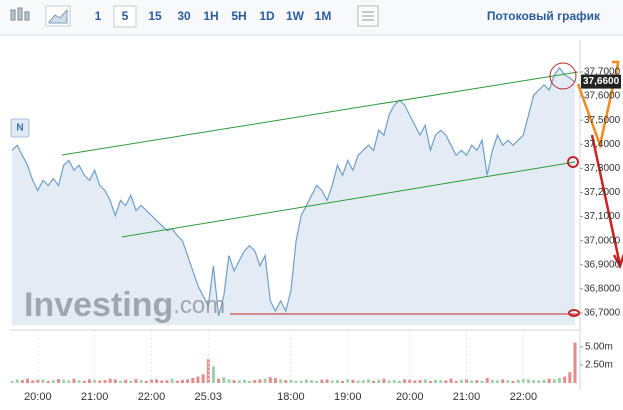  Describe the element at coordinates (20, 14) in the screenshot. I see `candle-icon` at that location.